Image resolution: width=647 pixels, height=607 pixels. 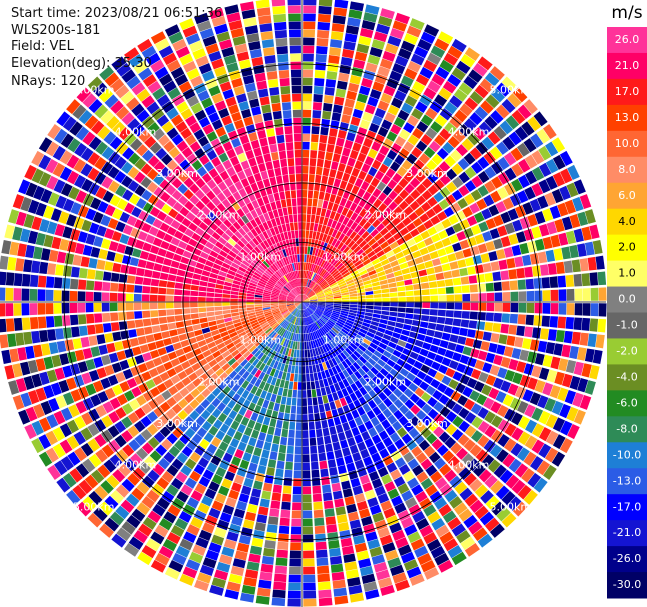 What do you see at coordinates (627, 169) in the screenshot?
I see `colorbar-tick-label: 8.0` at bounding box center [627, 169].